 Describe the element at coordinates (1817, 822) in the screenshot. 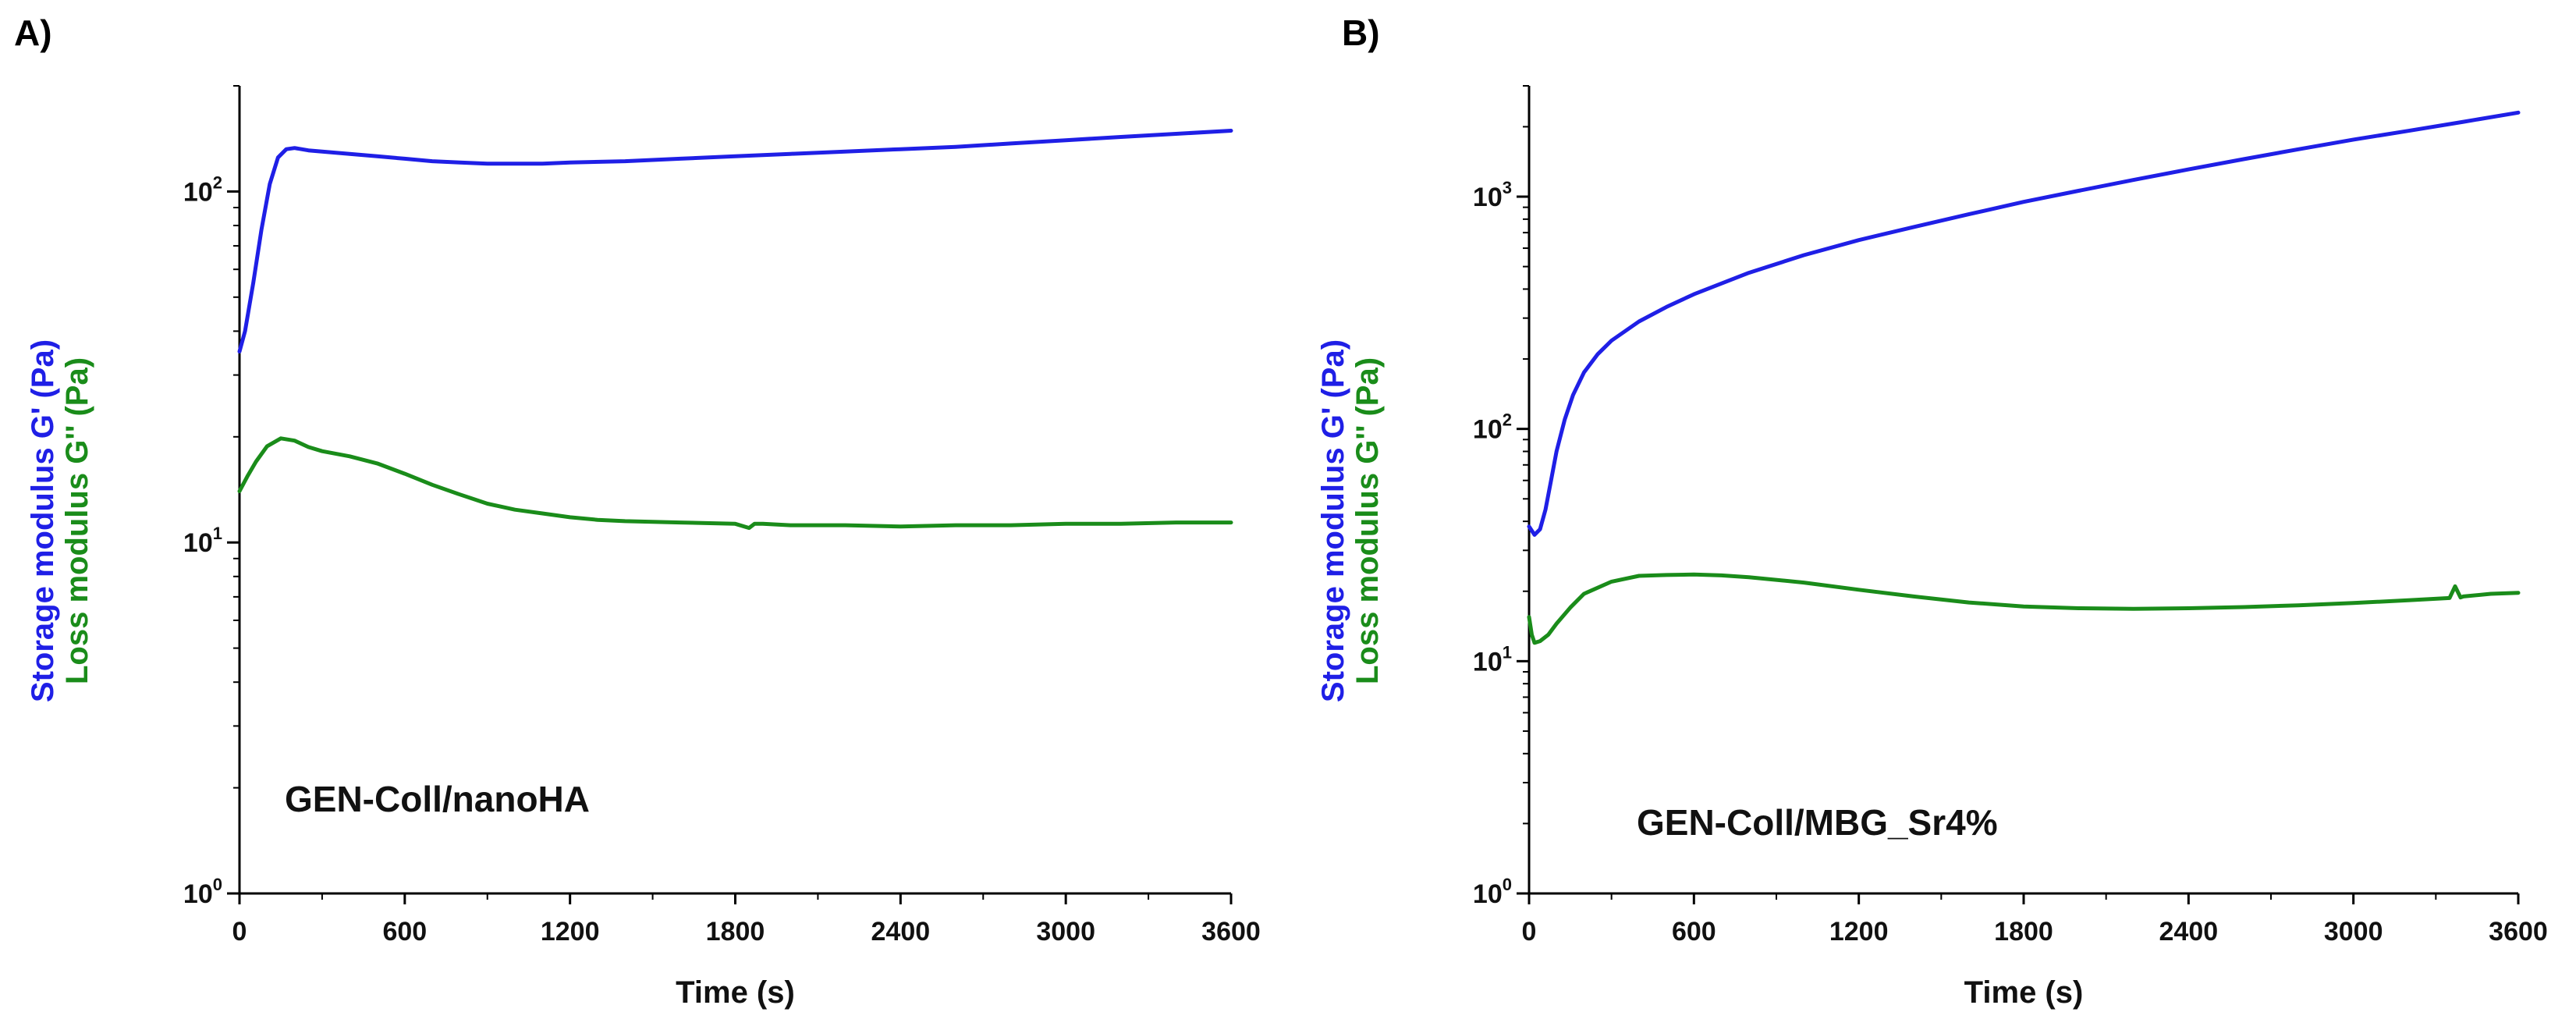

I see `sample-annotation: GEN-Coll/MBG_Sr4%` at that location.